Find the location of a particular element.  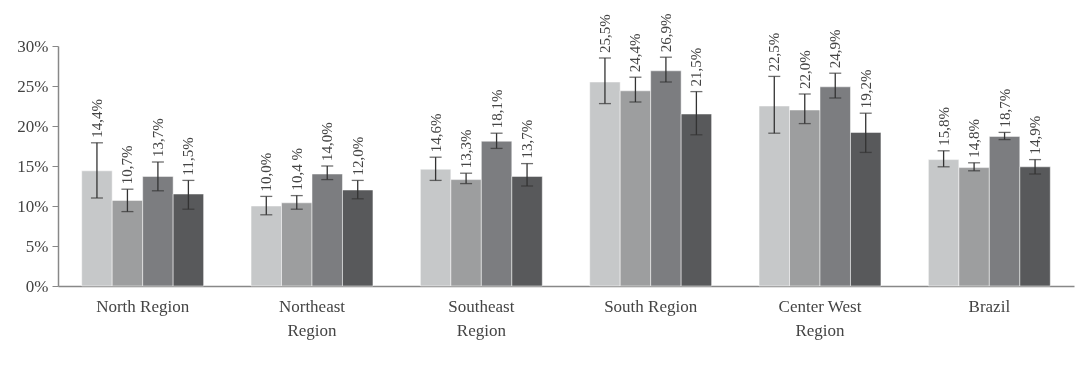

y-tick-label: 0% is located at coordinates (37, 286).